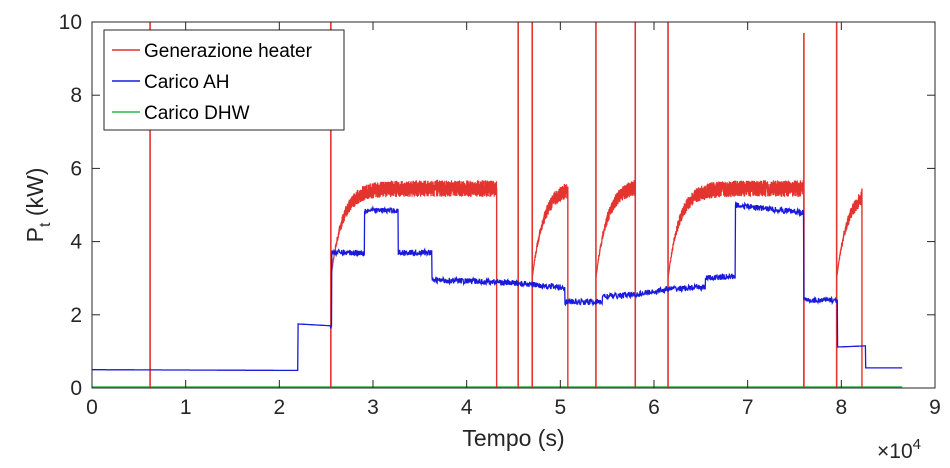 The image size is (950, 468). Describe the element at coordinates (935, 407) in the screenshot. I see `x-tick-label: 9` at that location.